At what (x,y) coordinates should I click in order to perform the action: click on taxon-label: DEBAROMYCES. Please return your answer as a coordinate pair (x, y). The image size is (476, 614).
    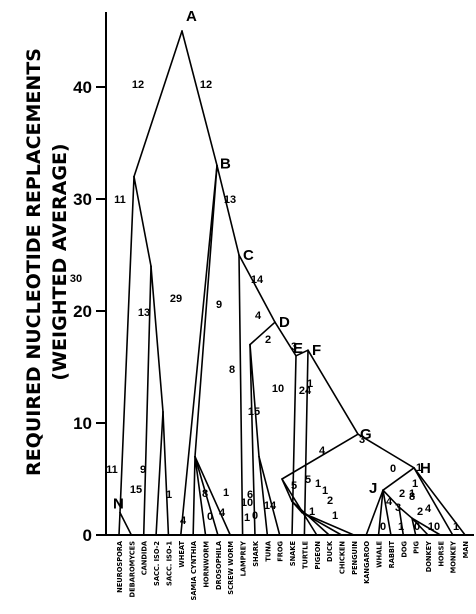
    Looking at the image, I should click on (131, 569).